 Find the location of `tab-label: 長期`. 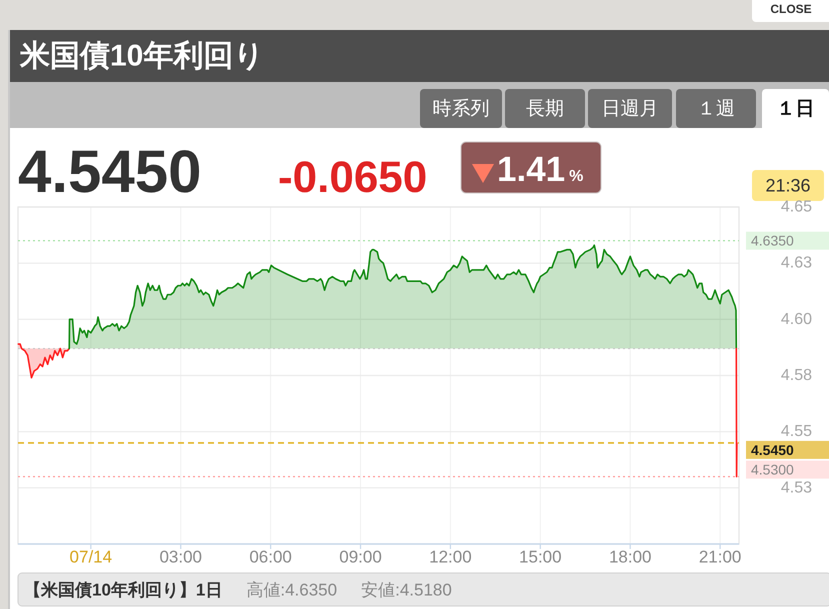

tab-label: 長期 is located at coordinates (545, 109).